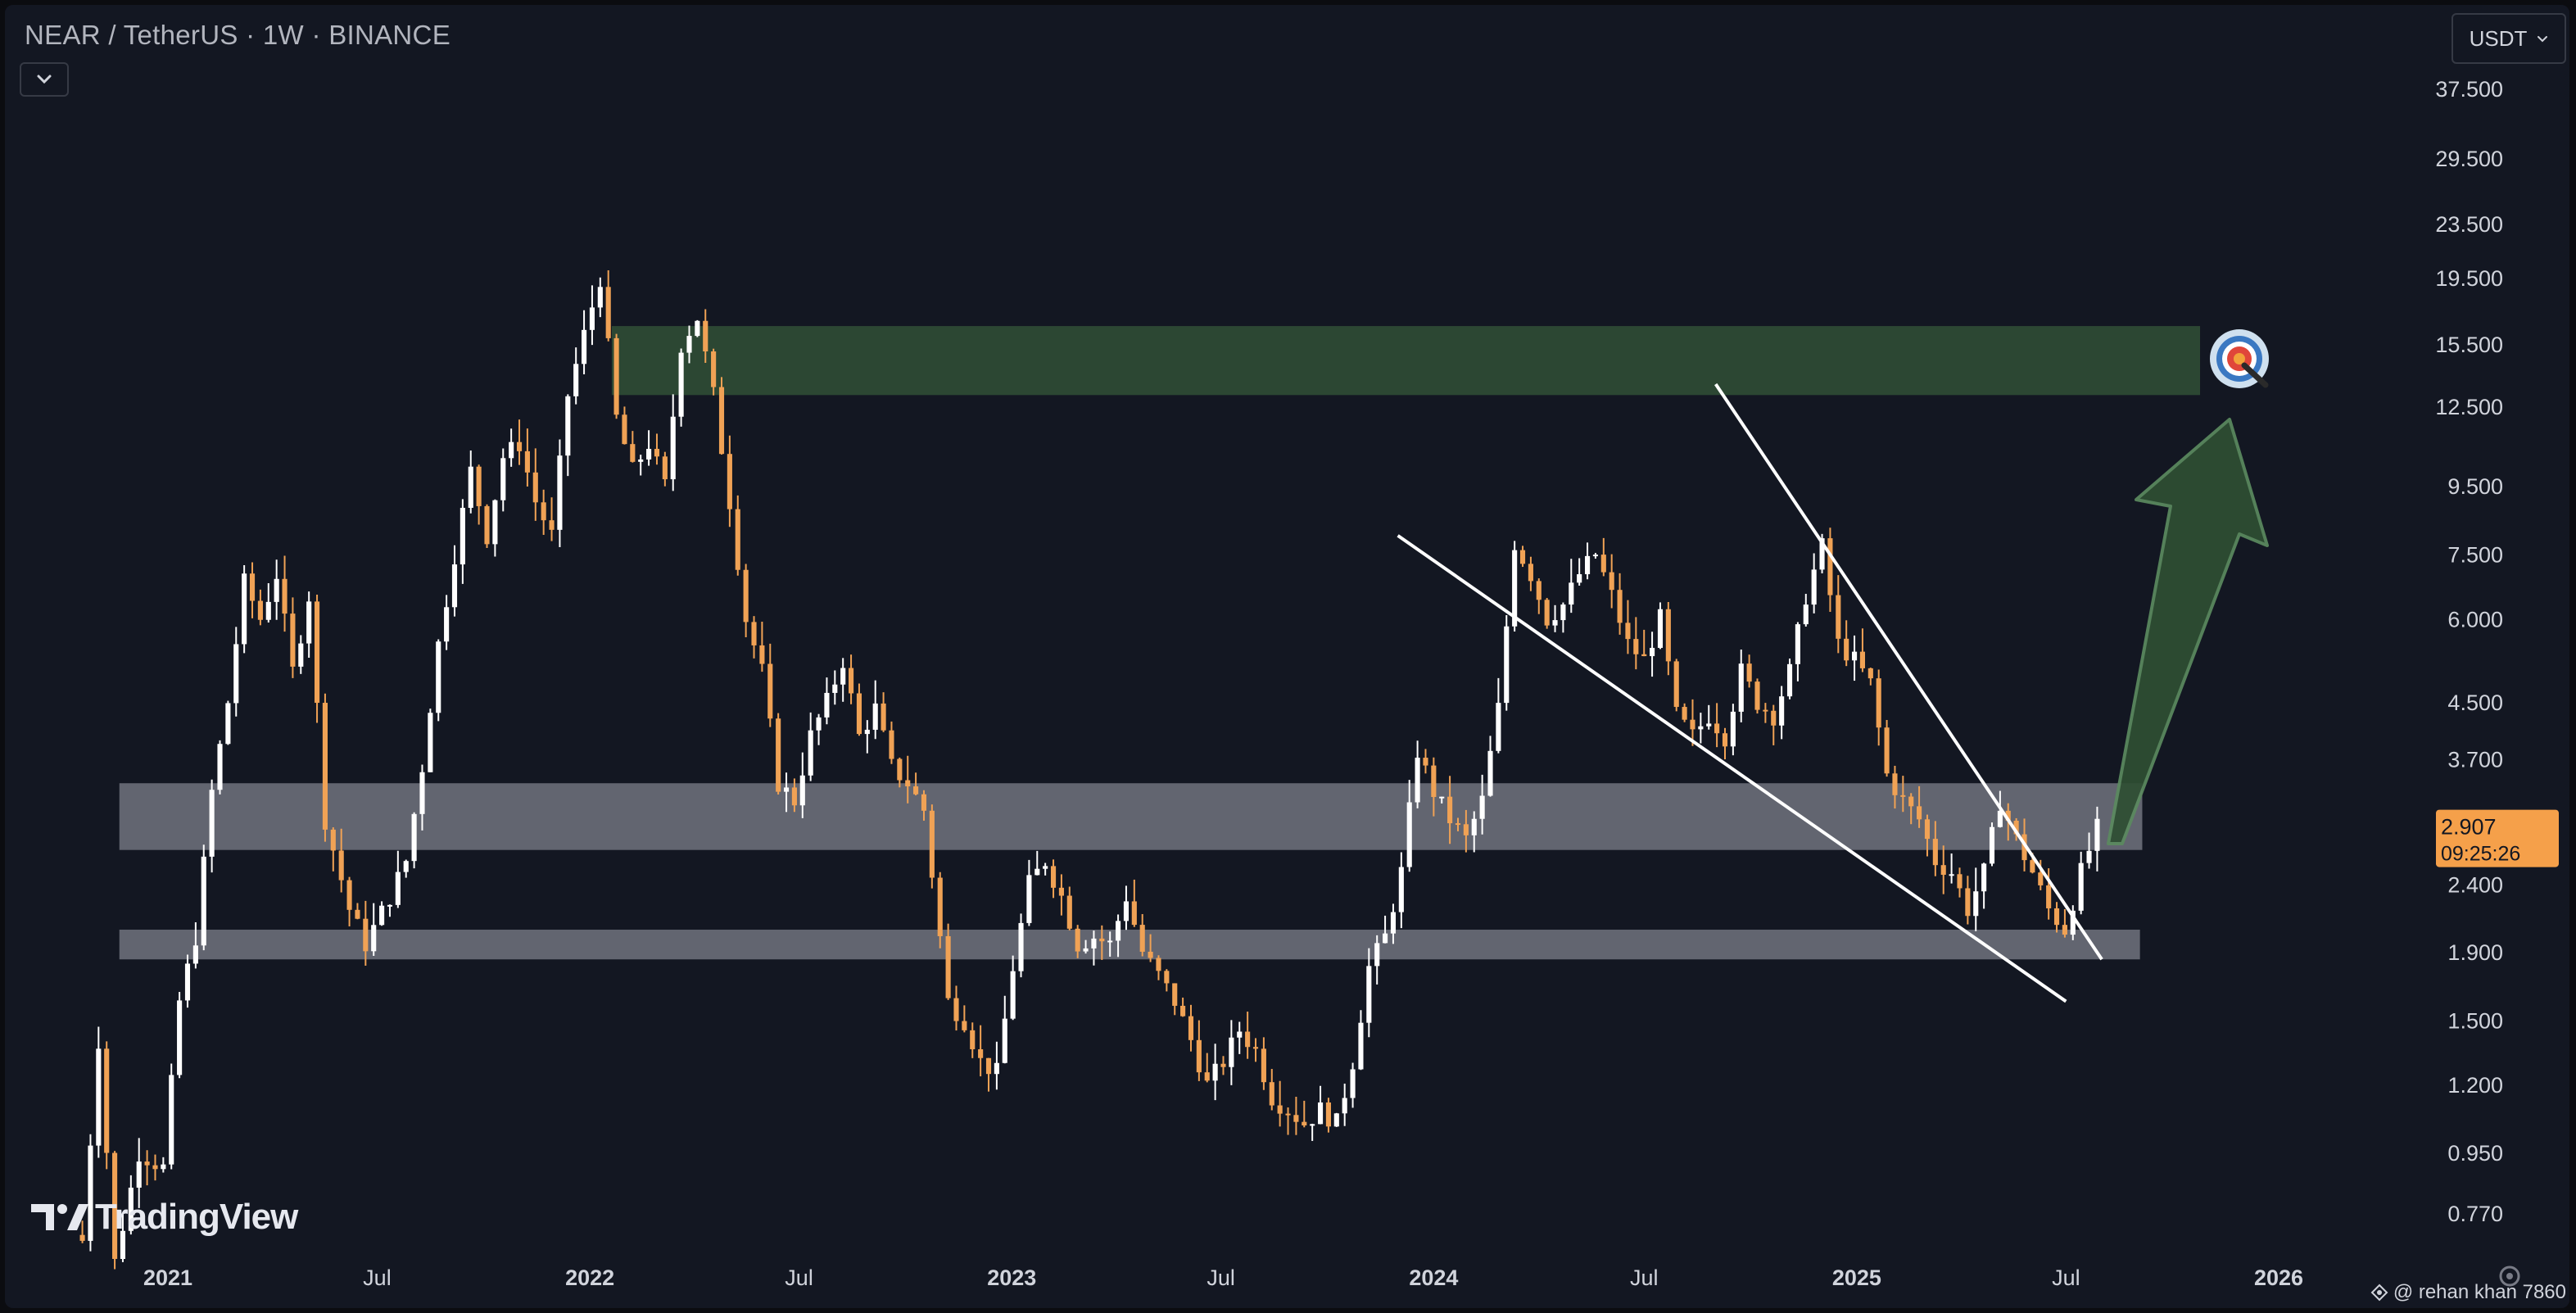 The width and height of the screenshot is (2576, 1313). What do you see at coordinates (238, 35) in the screenshot?
I see `symbol-title: NEAR / TetherUS · 1W · BINANCE` at bounding box center [238, 35].